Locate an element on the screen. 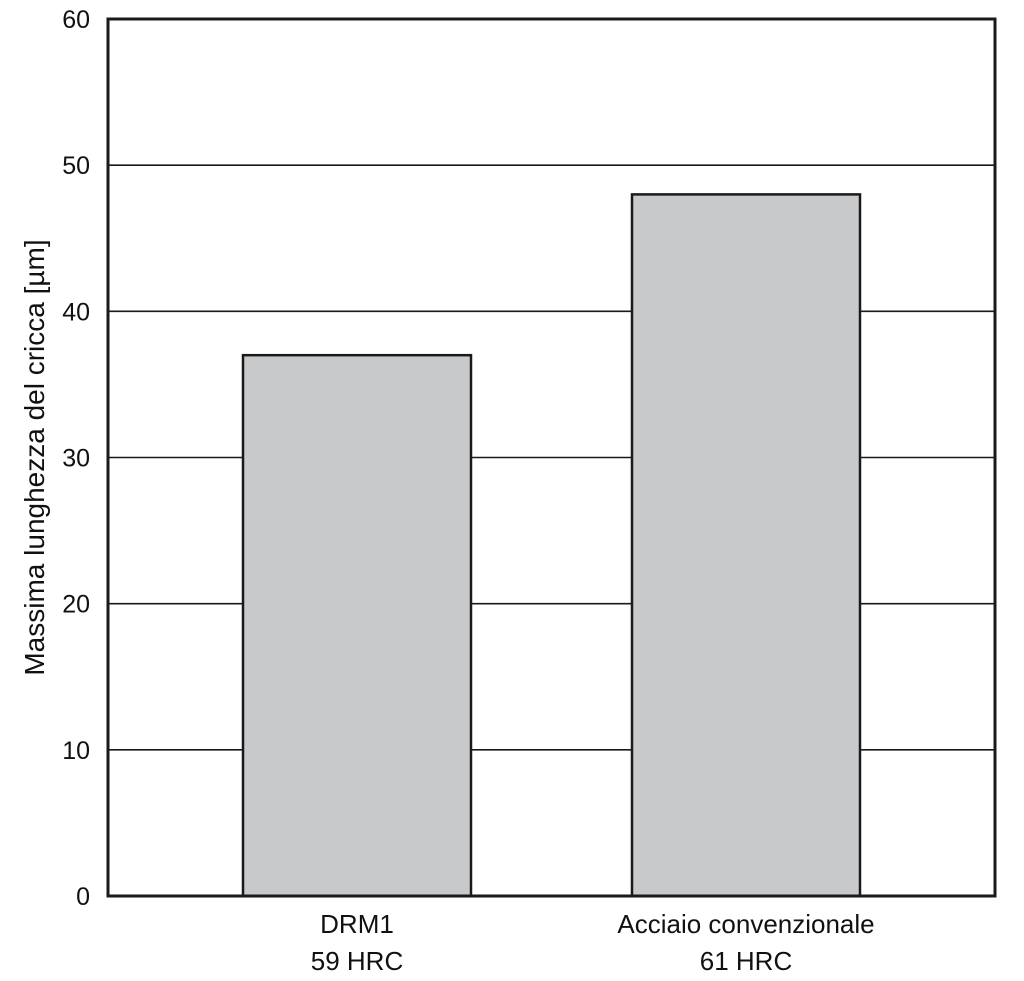 The height and width of the screenshot is (981, 1024). y-tick-label: 50 is located at coordinates (76, 166).